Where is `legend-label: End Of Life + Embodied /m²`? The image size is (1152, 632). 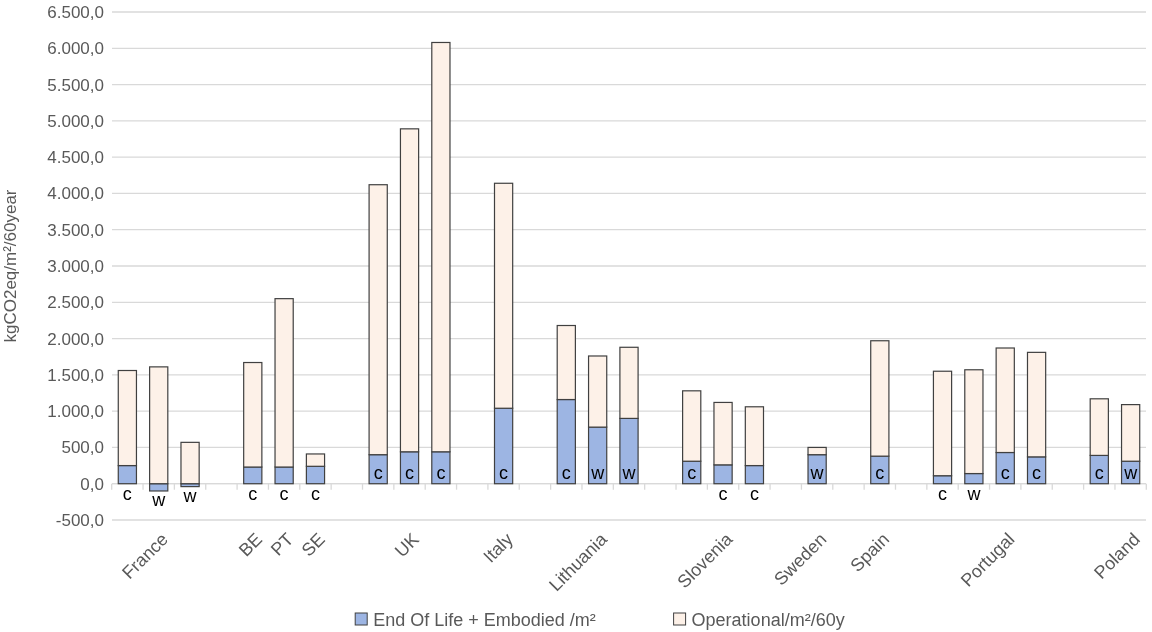
legend-label: End Of Life + Embodied /m² is located at coordinates (484, 620).